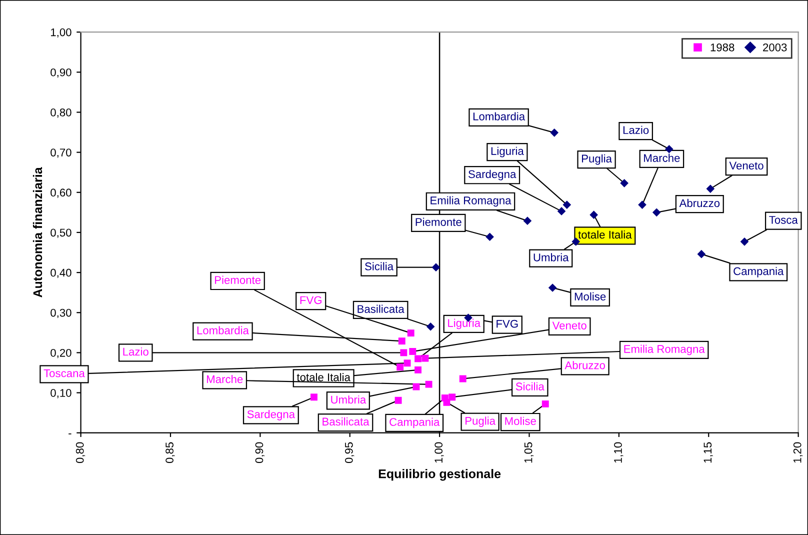 This screenshot has height=535, width=808. Describe the element at coordinates (61, 233) in the screenshot. I see `y-tick-label: 0,50` at that location.